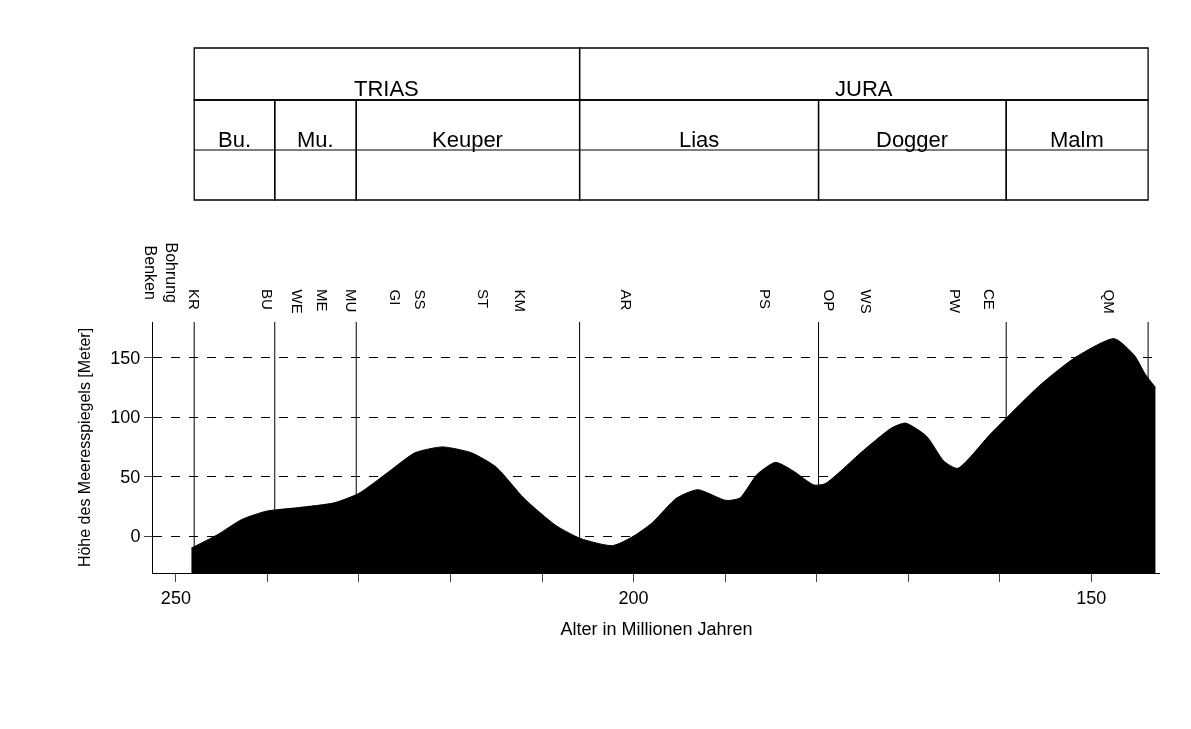  What do you see at coordinates (297, 301) in the screenshot?
I see `text: WE` at bounding box center [297, 301].